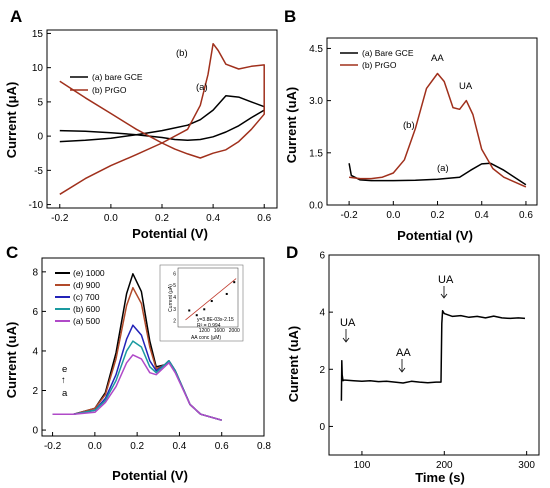 This screenshot has height=488, width=550. I want to click on chart-a-ylabel: Current (μA), so click(11, 120).